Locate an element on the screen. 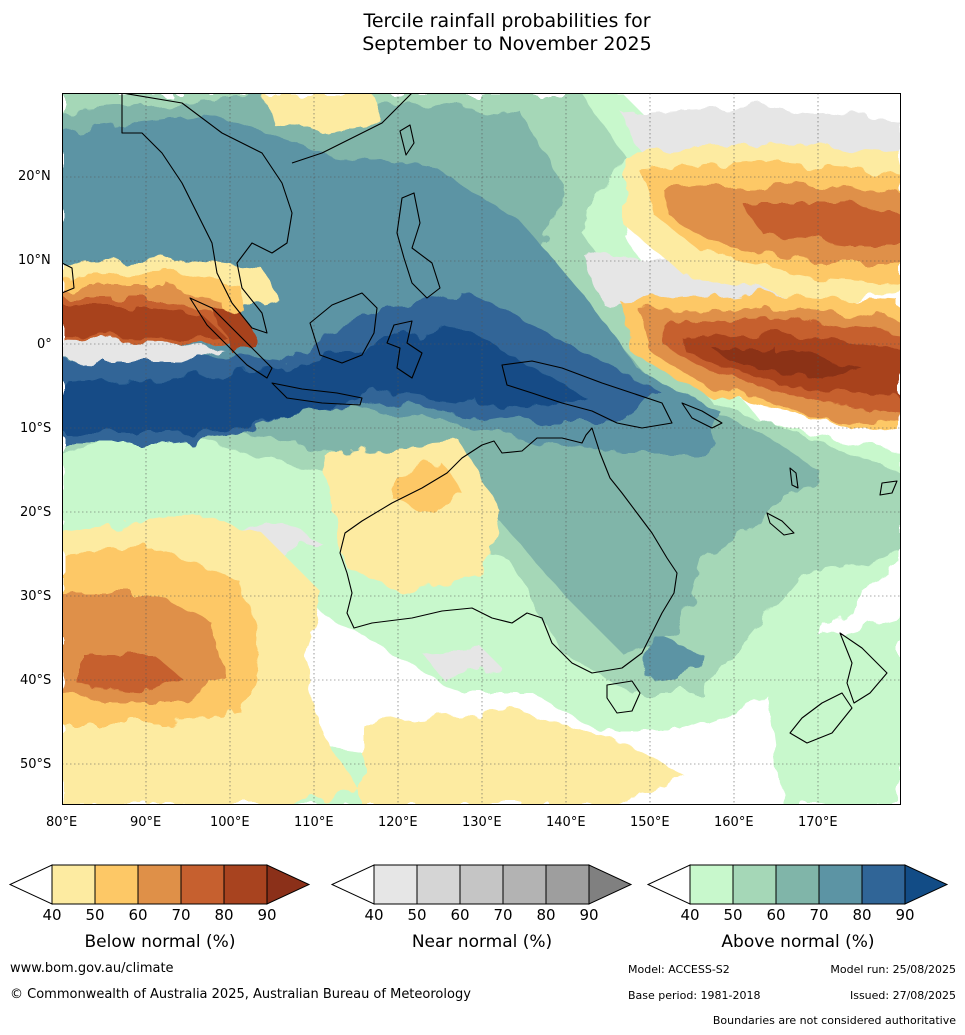 This screenshot has height=1035, width=965. cb-below-tick-90: 90 is located at coordinates (267, 915).